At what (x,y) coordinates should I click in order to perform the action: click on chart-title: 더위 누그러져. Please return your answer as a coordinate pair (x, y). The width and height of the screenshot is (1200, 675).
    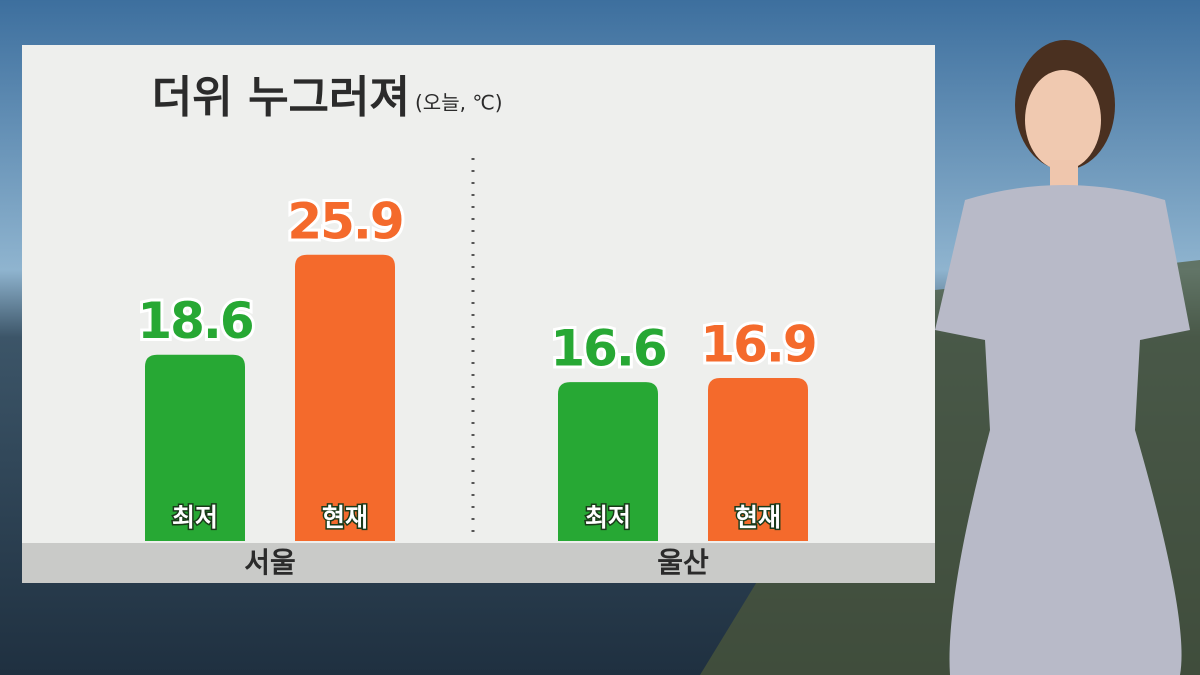
    Looking at the image, I should click on (281, 97).